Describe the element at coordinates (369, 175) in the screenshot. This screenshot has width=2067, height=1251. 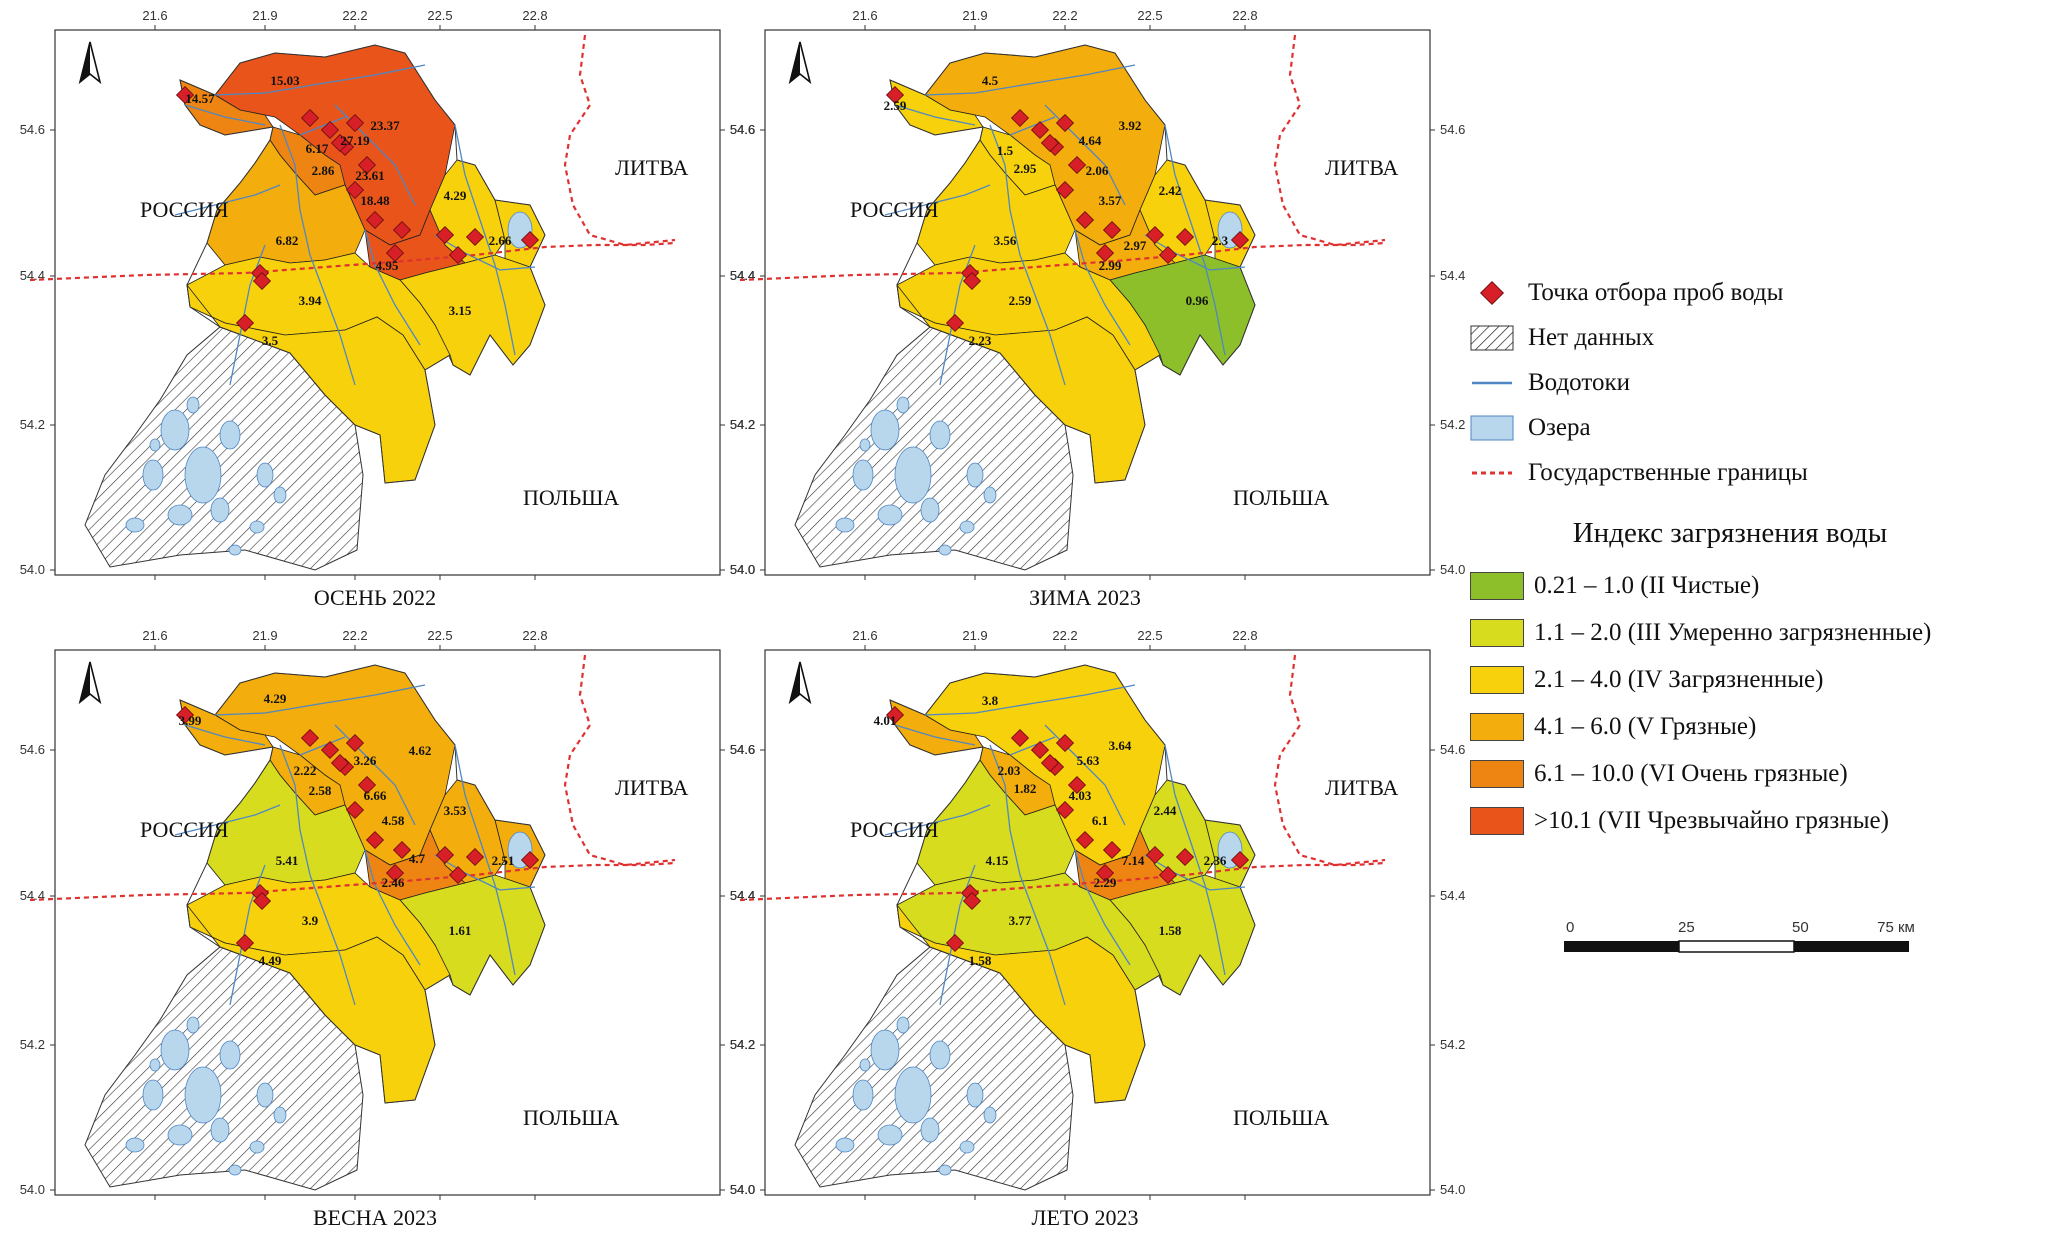
I see `index-value-label: 23.61` at that location.